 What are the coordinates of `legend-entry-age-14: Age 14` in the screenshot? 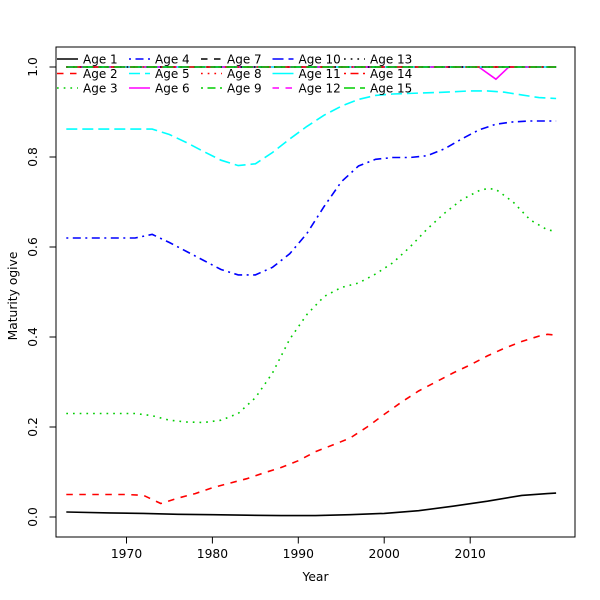 It's located at (378, 74).